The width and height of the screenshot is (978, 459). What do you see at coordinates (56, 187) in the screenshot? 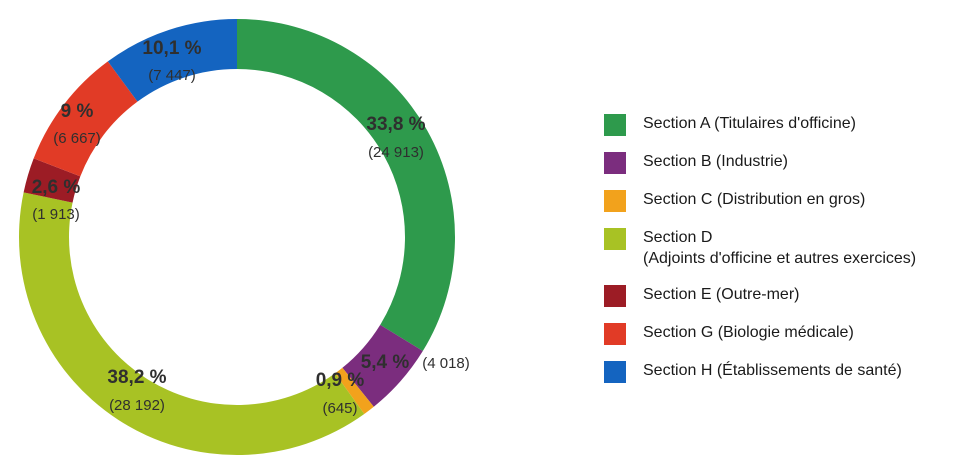
I see `slice-label-percent: 2,6 %` at bounding box center [56, 187].